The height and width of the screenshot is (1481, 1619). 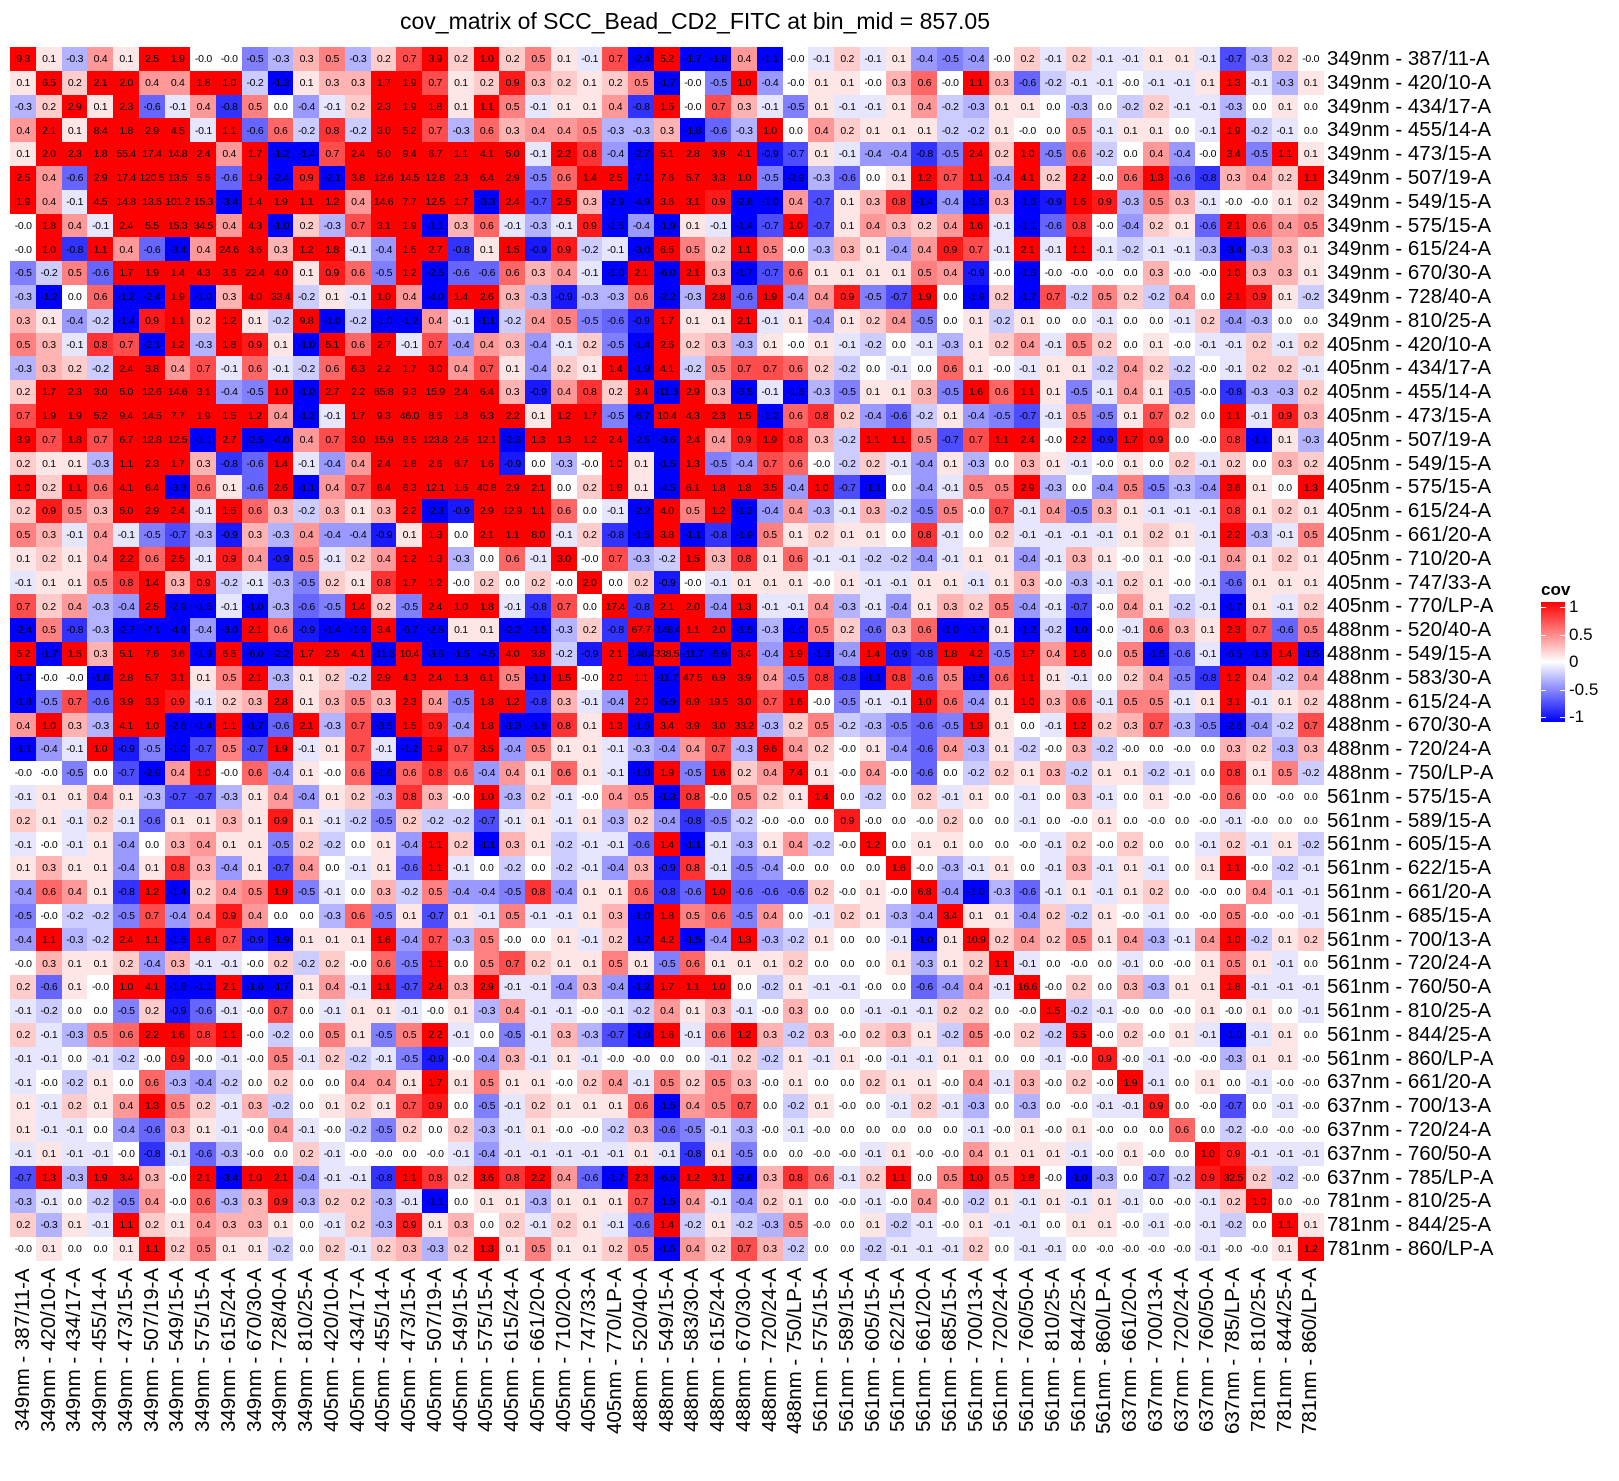 I want to click on legend-tick-label: 0, so click(x=1574, y=661).